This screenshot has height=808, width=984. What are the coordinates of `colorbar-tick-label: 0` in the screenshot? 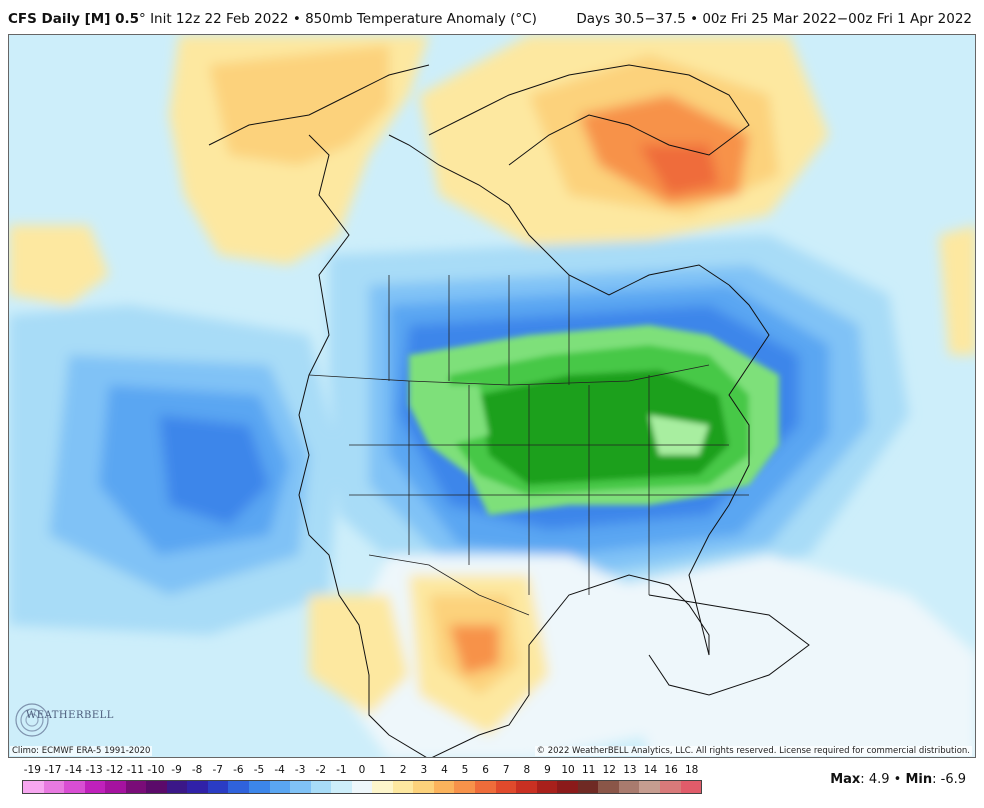 It's located at (362, 770).